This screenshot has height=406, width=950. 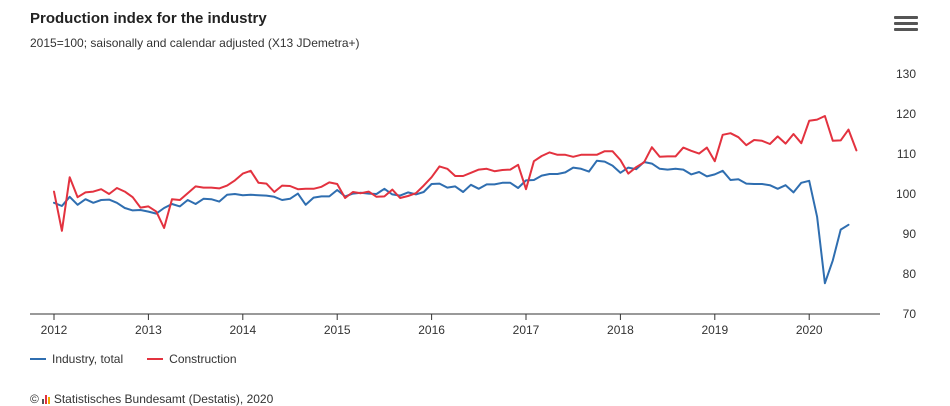 I want to click on legend-item-industry: Industry, total, so click(x=76, y=359).